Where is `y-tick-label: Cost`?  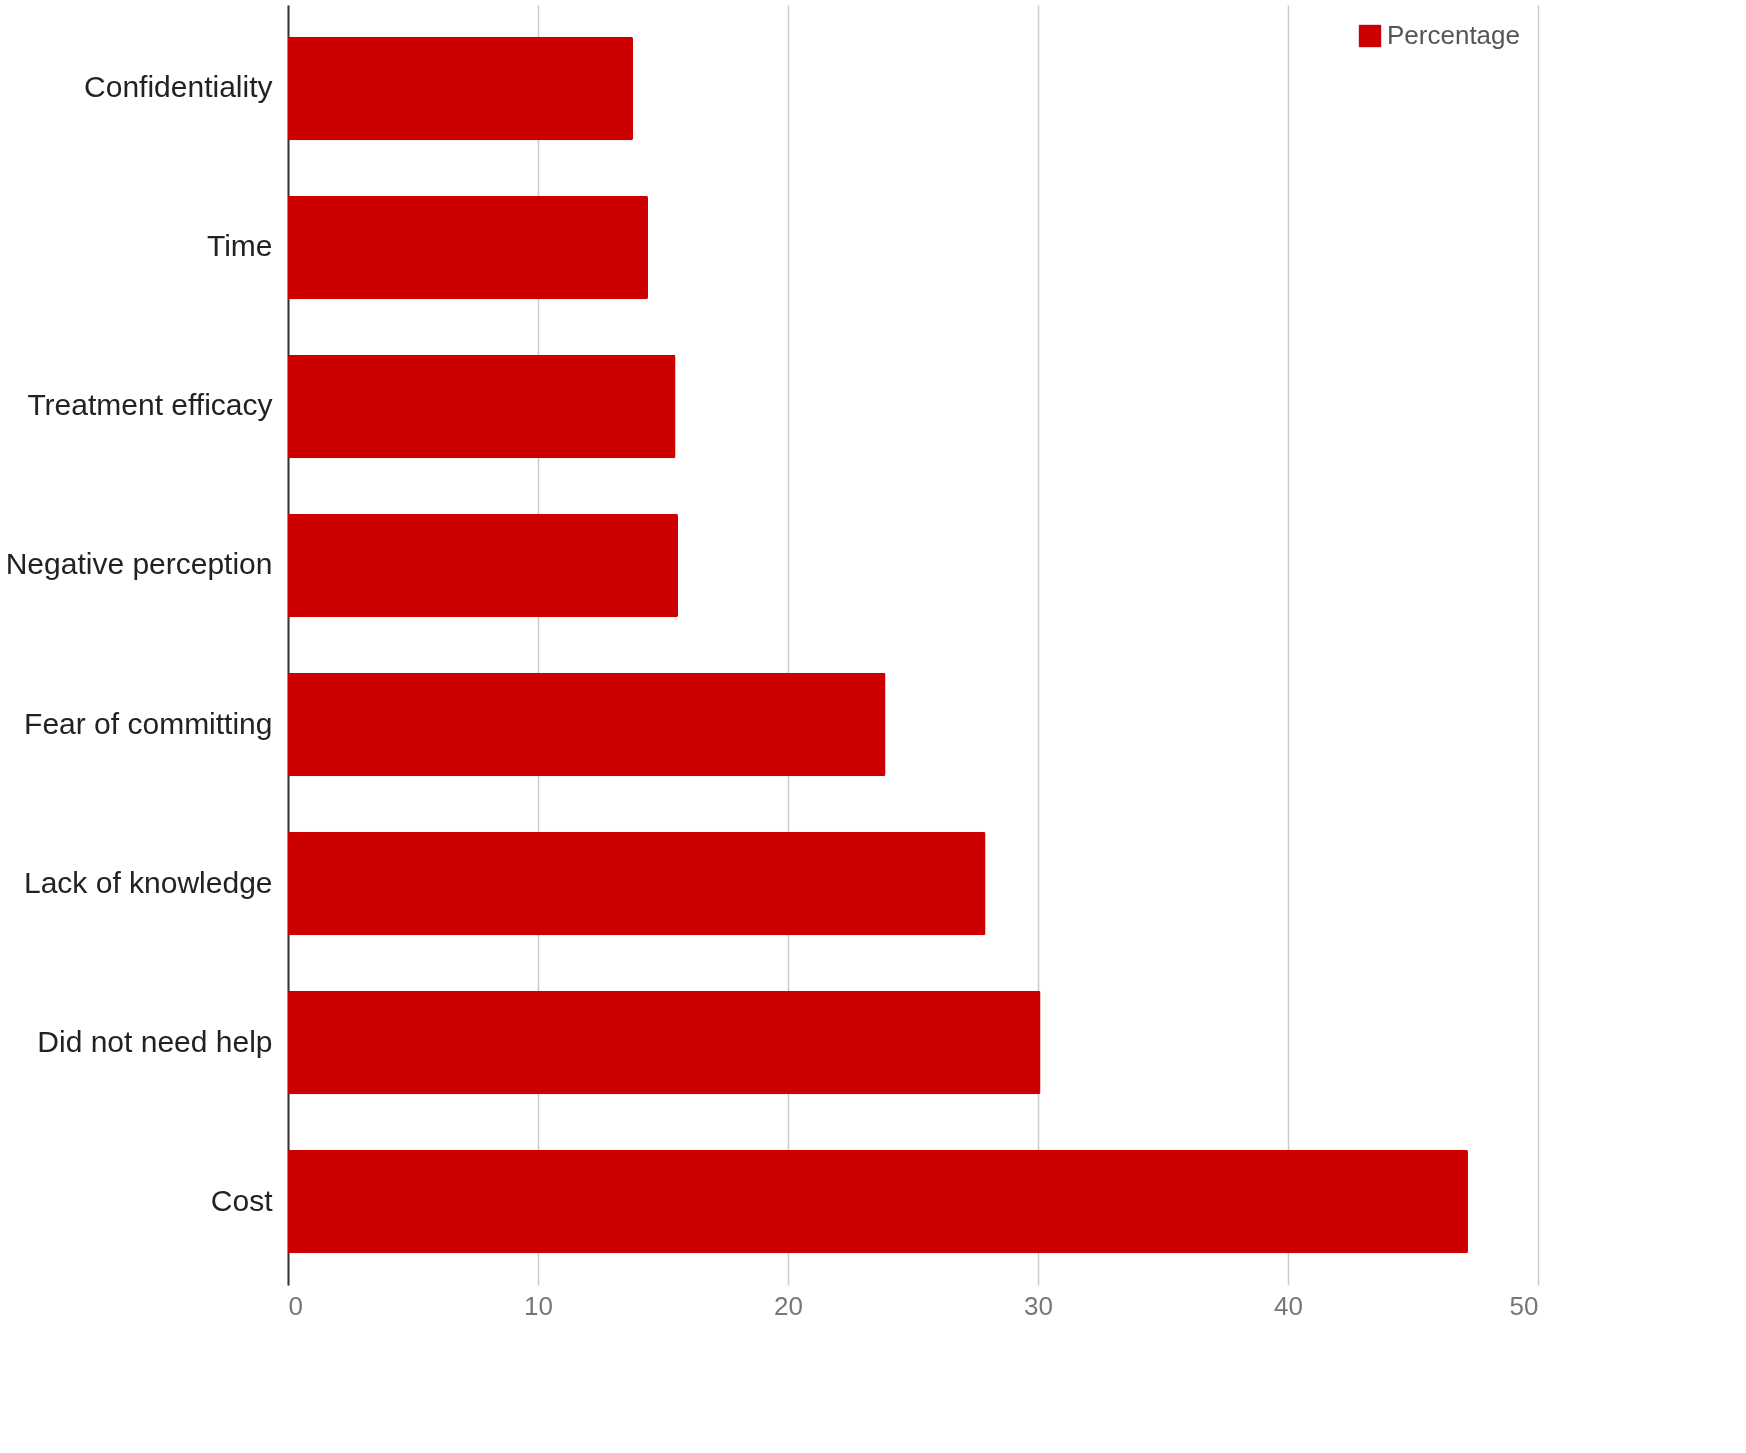
y-tick-label: Cost is located at coordinates (242, 1200).